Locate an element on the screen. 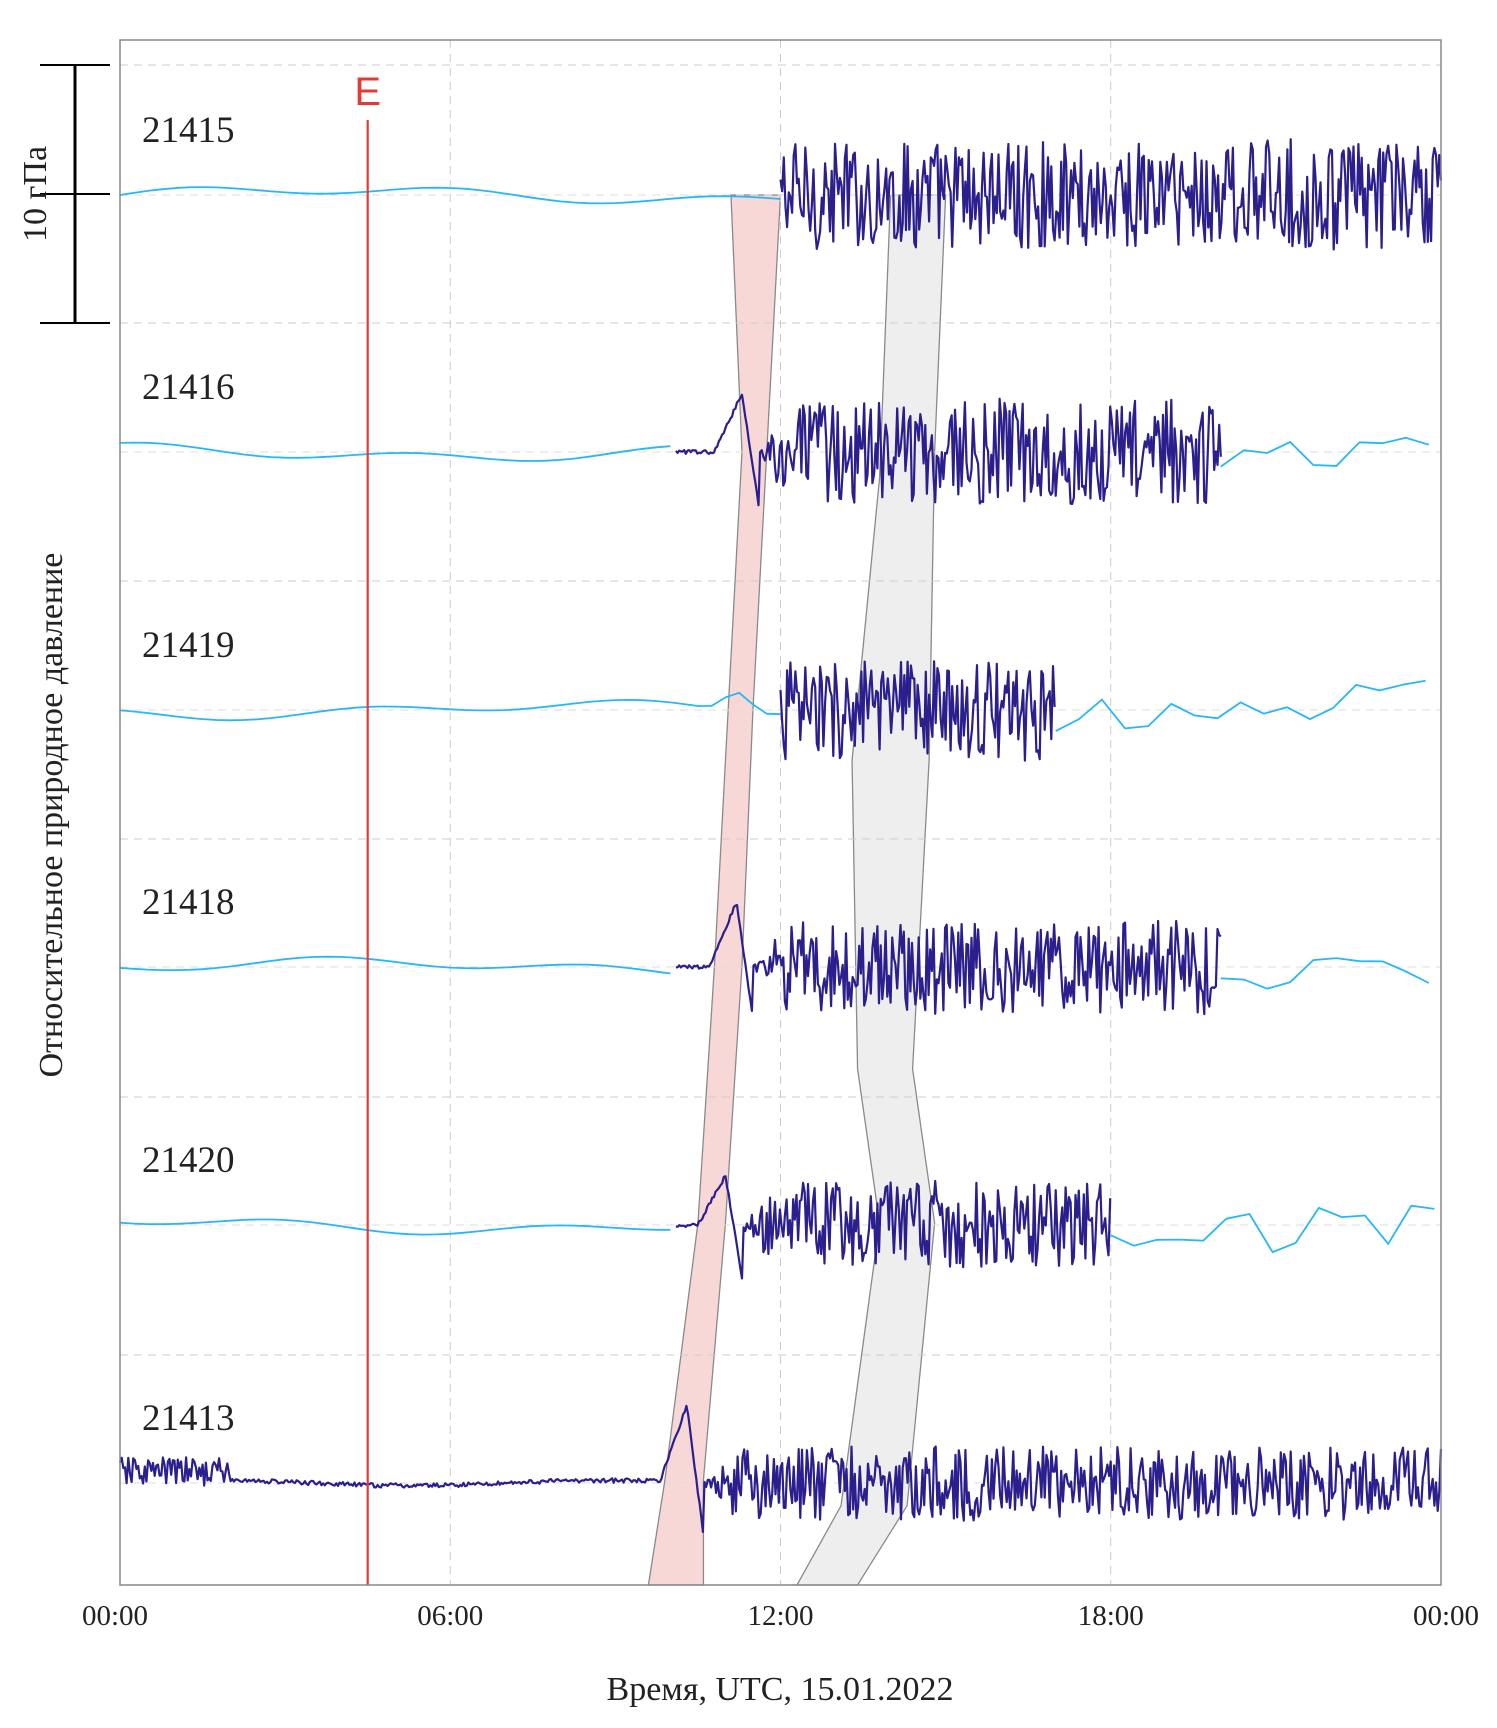 The image size is (1497, 1728). event-marker: E is located at coordinates (367, 827).